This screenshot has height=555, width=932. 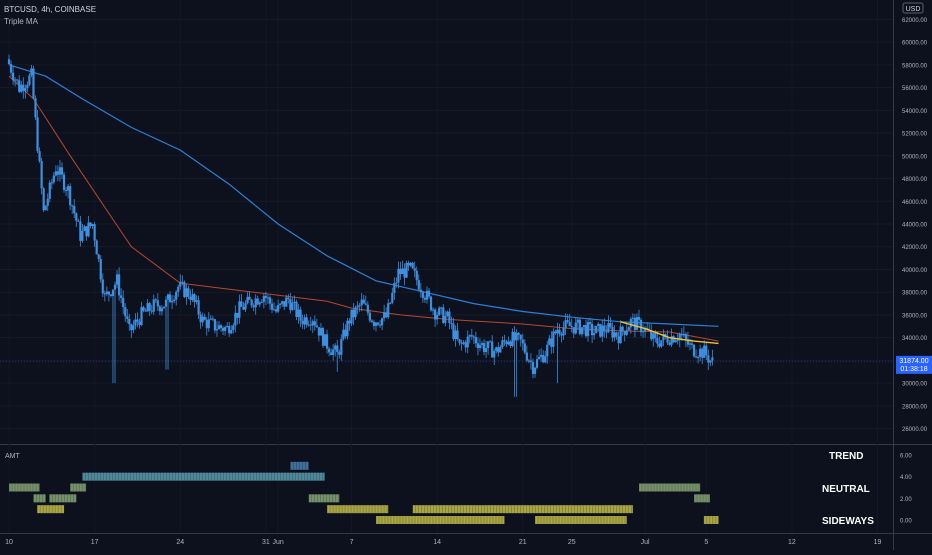 I want to click on price-tick-label: 44000.00, so click(x=915, y=226).